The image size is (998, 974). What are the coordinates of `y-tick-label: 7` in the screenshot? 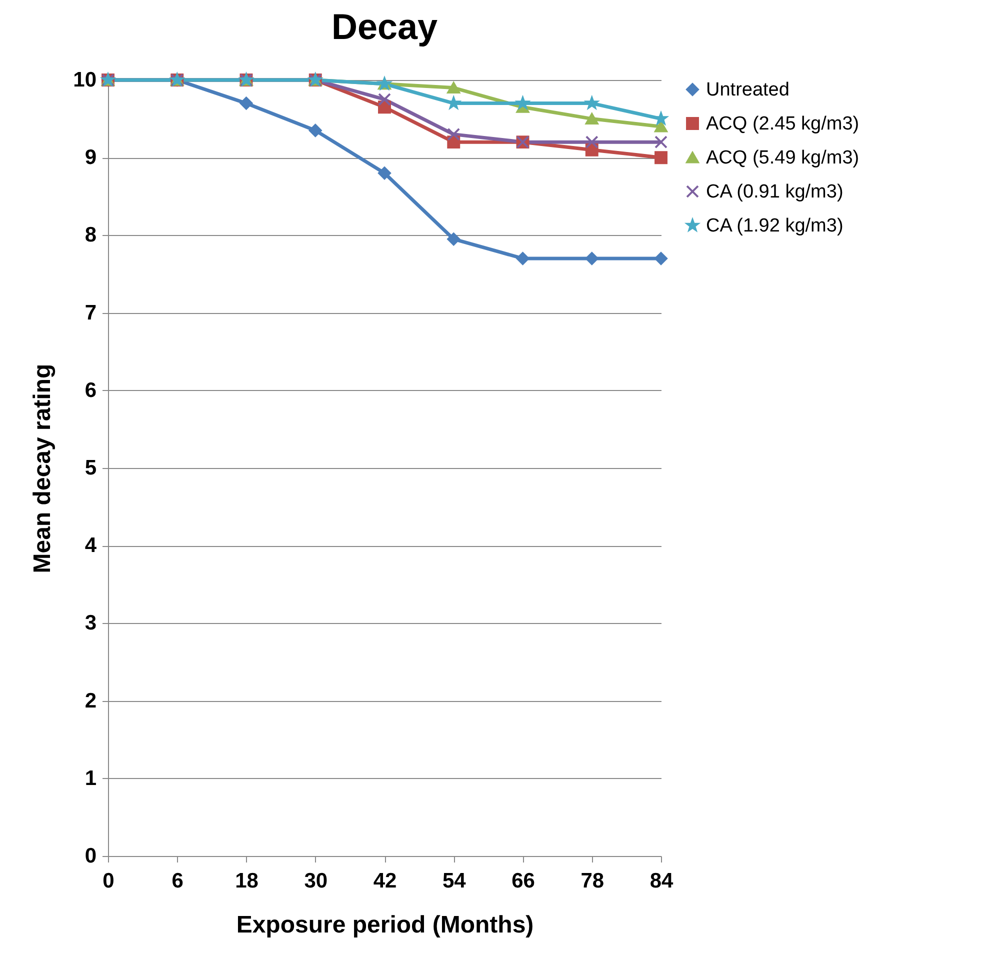 It's located at (90, 312).